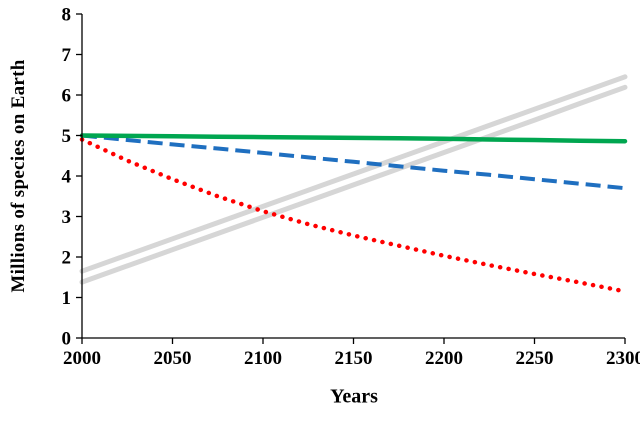 Image resolution: width=640 pixels, height=427 pixels. Describe the element at coordinates (67, 95) in the screenshot. I see `y-tick-label: 6` at that location.